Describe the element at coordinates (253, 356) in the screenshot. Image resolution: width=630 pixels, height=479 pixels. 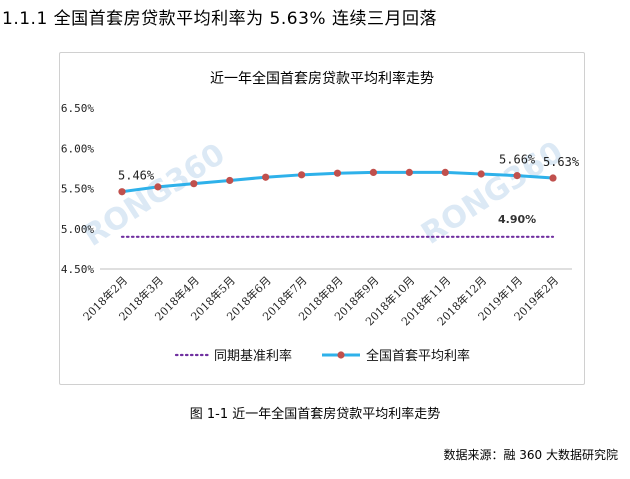
I see `legend-label: 同期基准利率` at that location.